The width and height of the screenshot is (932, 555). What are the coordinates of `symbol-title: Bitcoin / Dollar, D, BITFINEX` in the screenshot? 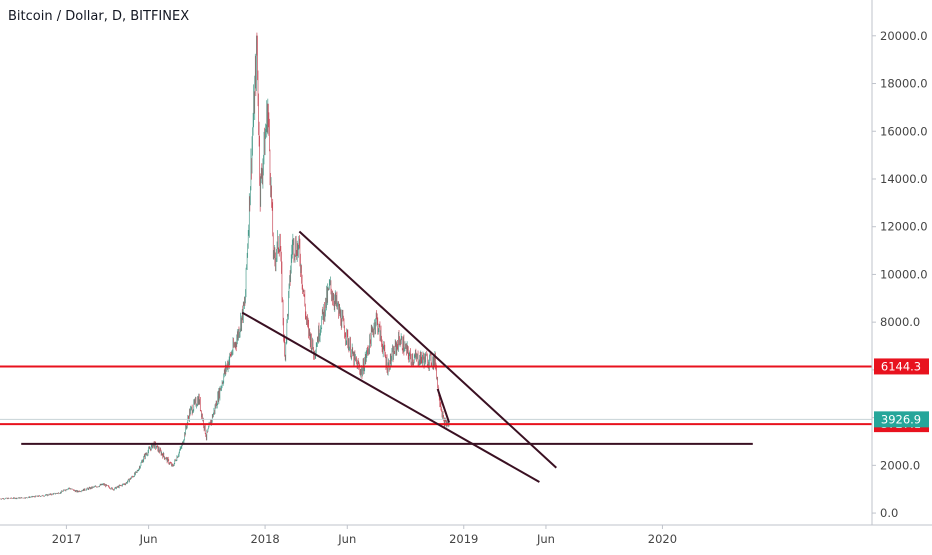 It's located at (99, 16).